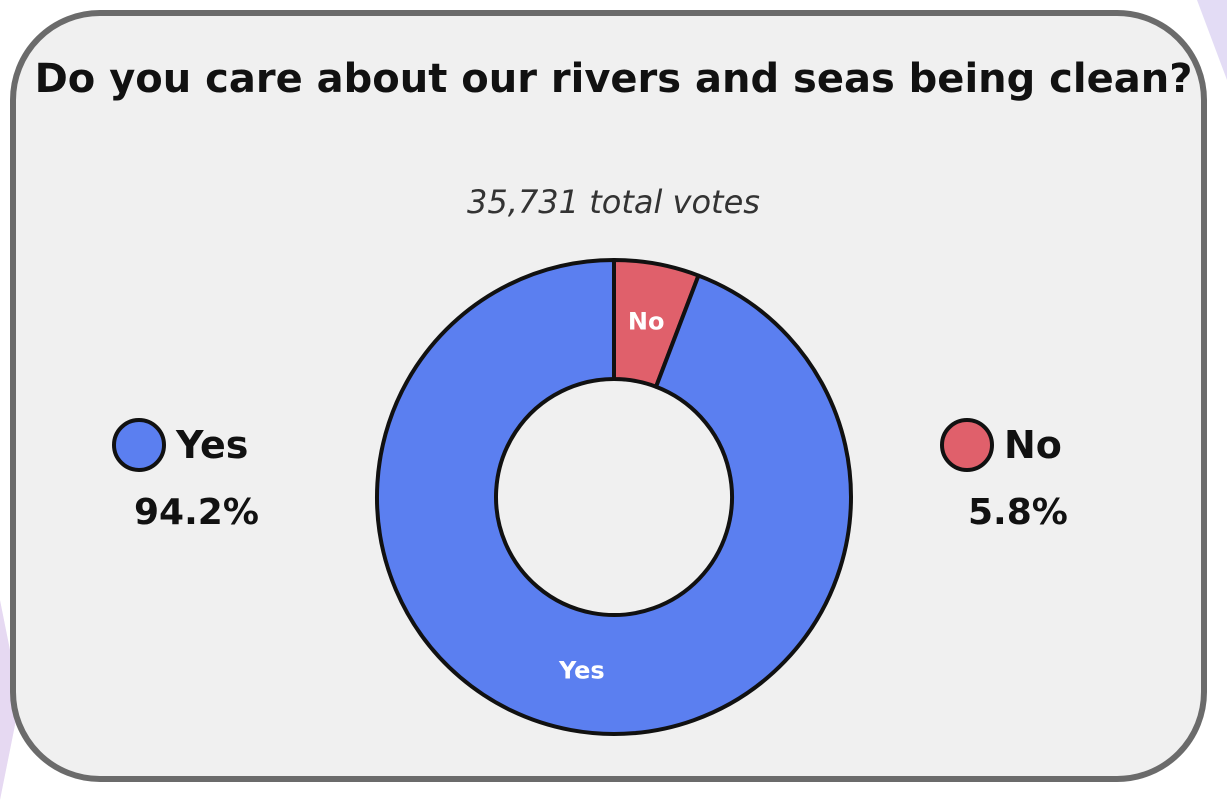  Describe the element at coordinates (613, 202) in the screenshot. I see `chart-subtitle: 35,731 total votes` at that location.